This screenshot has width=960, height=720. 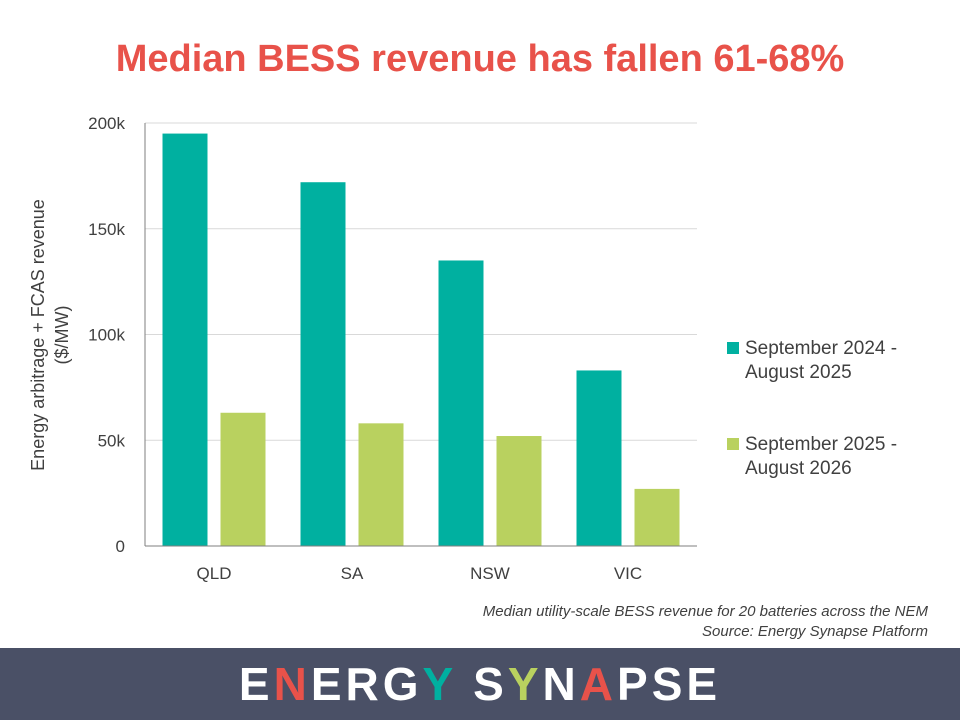 What do you see at coordinates (821, 360) in the screenshot?
I see `legend-label-1: September 2024 -August 2025` at bounding box center [821, 360].